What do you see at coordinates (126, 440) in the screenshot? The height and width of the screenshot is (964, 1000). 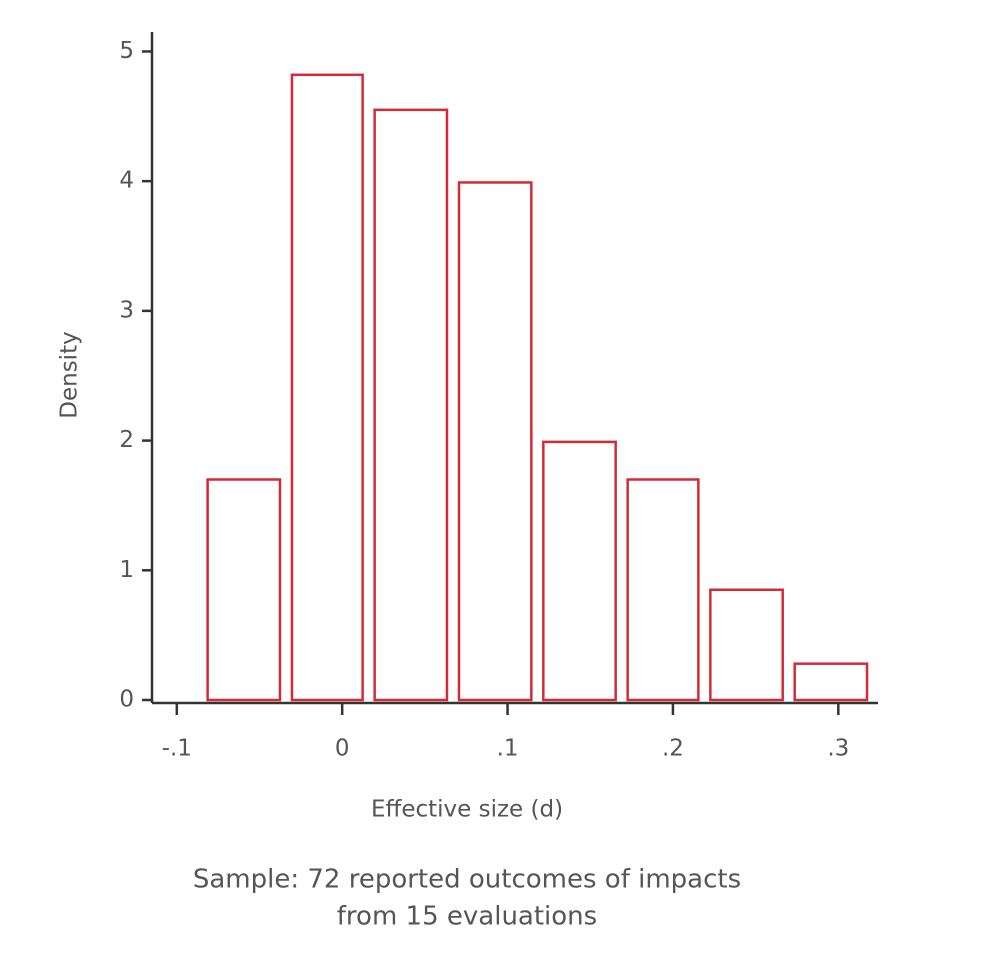 I see `y-tick-label: 2` at bounding box center [126, 440].